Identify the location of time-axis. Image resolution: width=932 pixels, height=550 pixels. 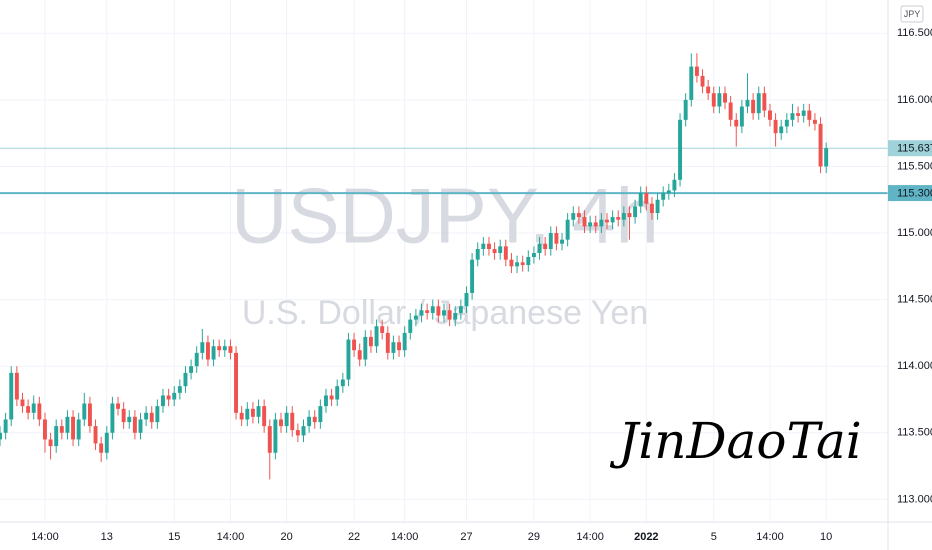
(466, 536).